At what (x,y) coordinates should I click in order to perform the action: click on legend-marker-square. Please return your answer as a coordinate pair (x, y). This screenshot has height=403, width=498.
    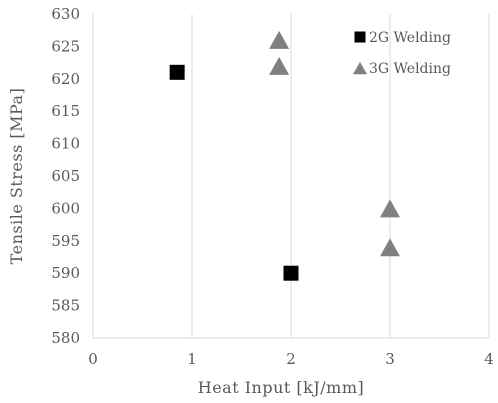
    Looking at the image, I should click on (360, 37).